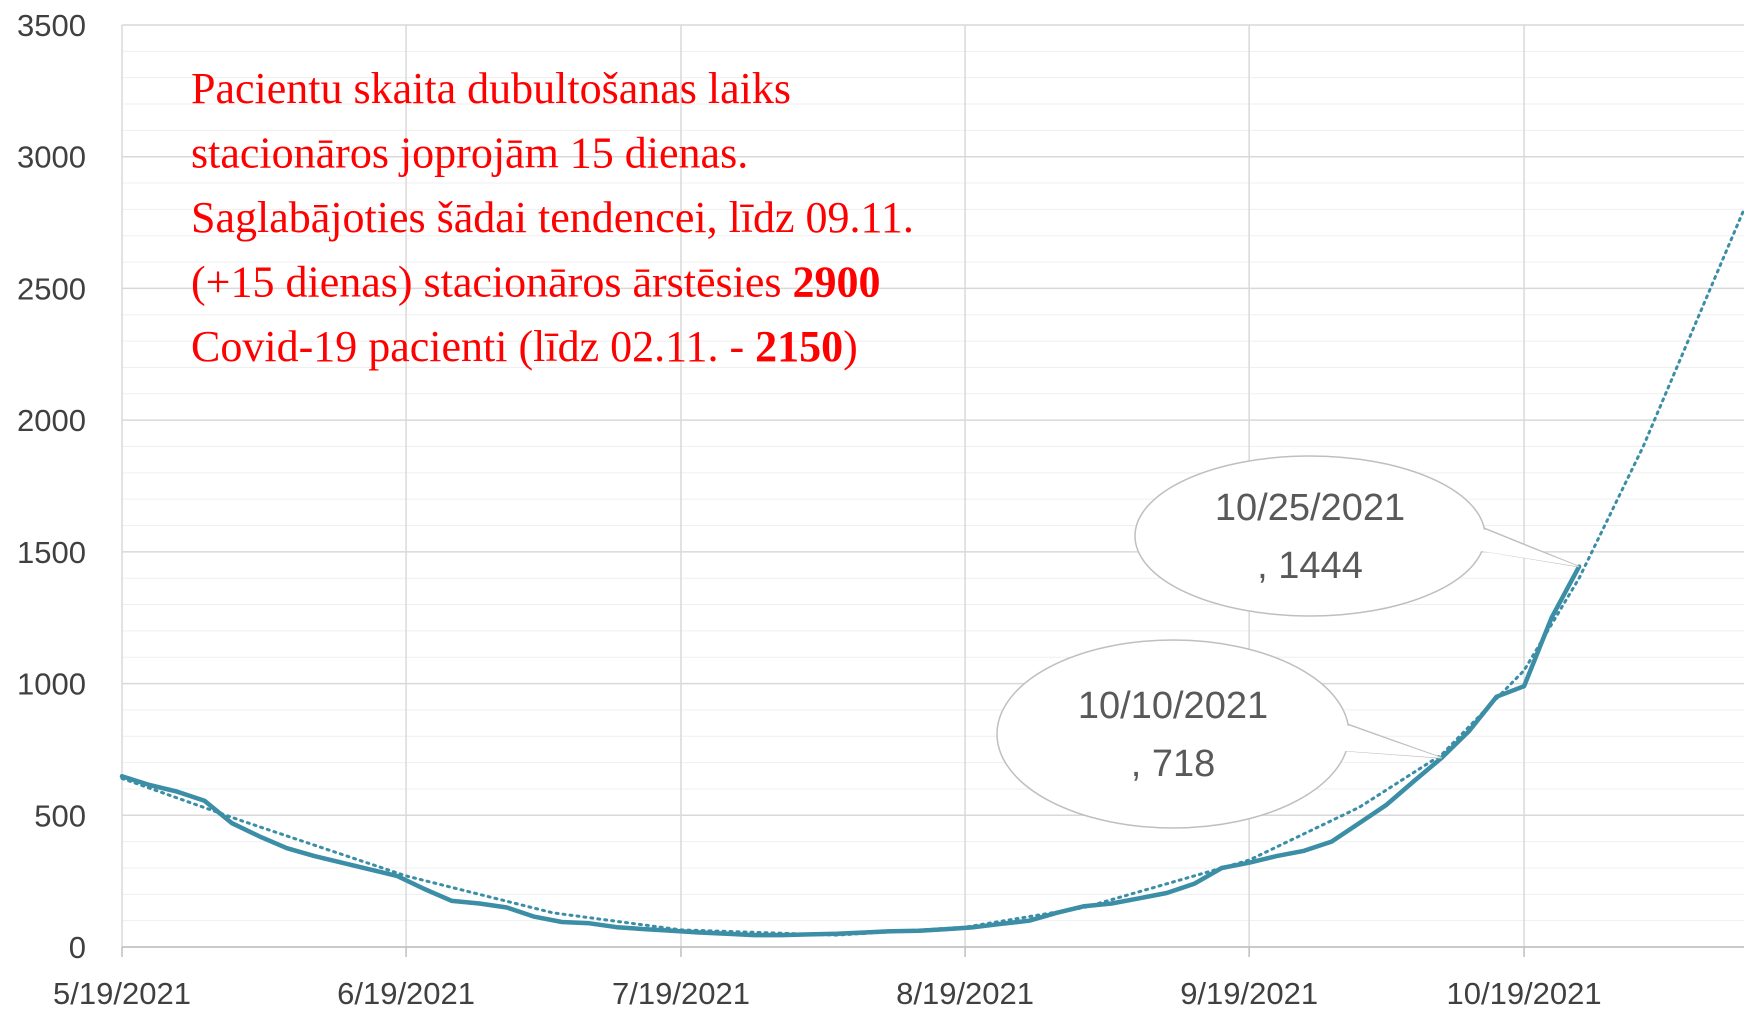 Image resolution: width=1744 pixels, height=1013 pixels. I want to click on annotation-segment: 2150, so click(799, 346).